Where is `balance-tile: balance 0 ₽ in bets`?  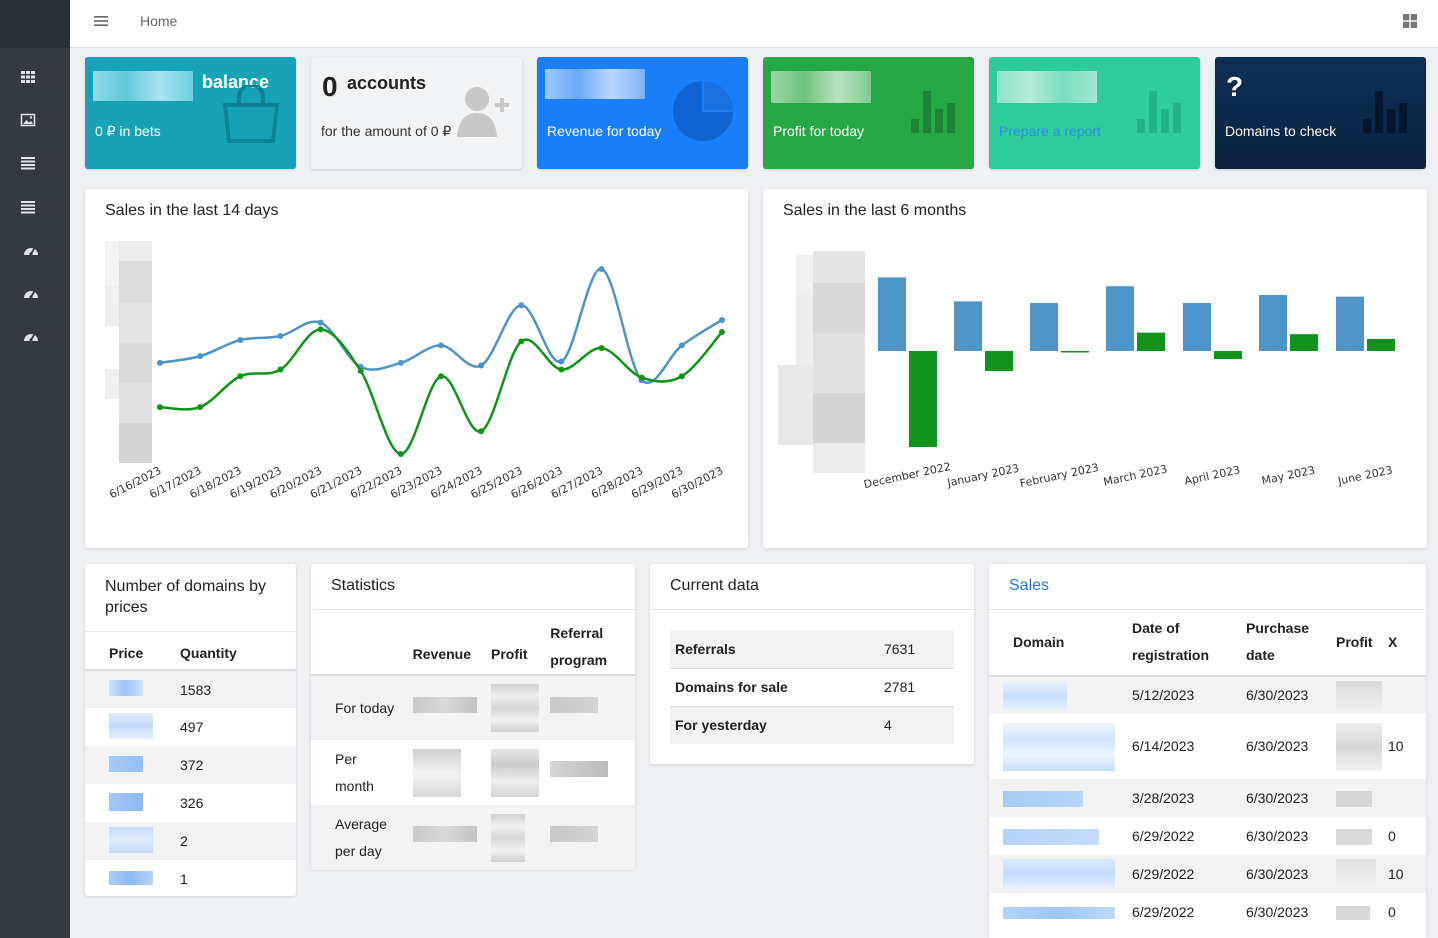 balance-tile: balance 0 ₽ in bets is located at coordinates (190, 113).